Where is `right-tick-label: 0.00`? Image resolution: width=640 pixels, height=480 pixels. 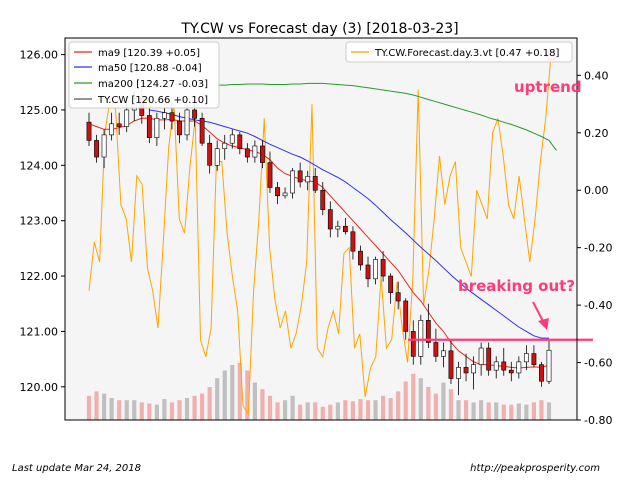
right-tick-label: 0.00 is located at coordinates (596, 190).